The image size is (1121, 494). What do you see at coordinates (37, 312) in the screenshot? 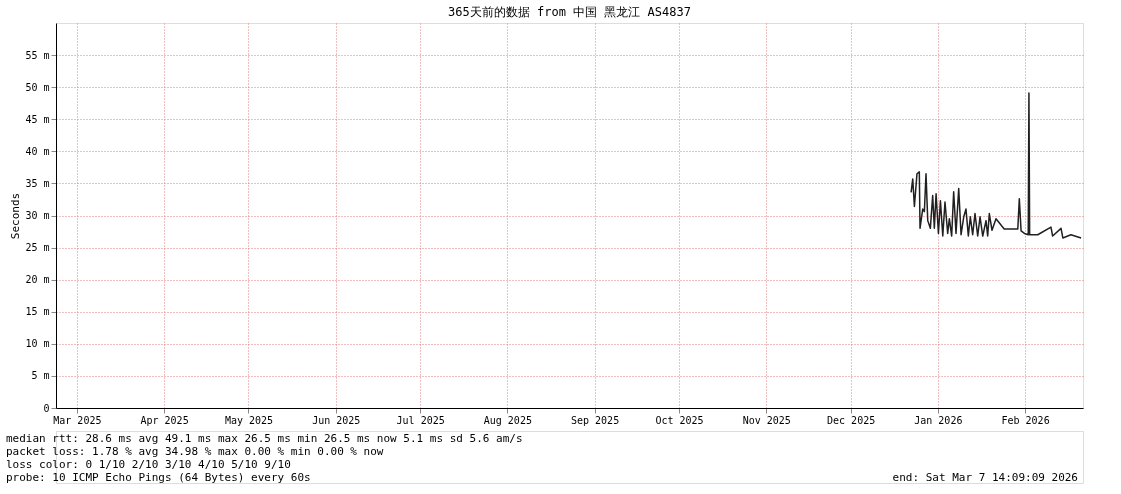
I see `y-tick-label: 15 m` at bounding box center [37, 312].